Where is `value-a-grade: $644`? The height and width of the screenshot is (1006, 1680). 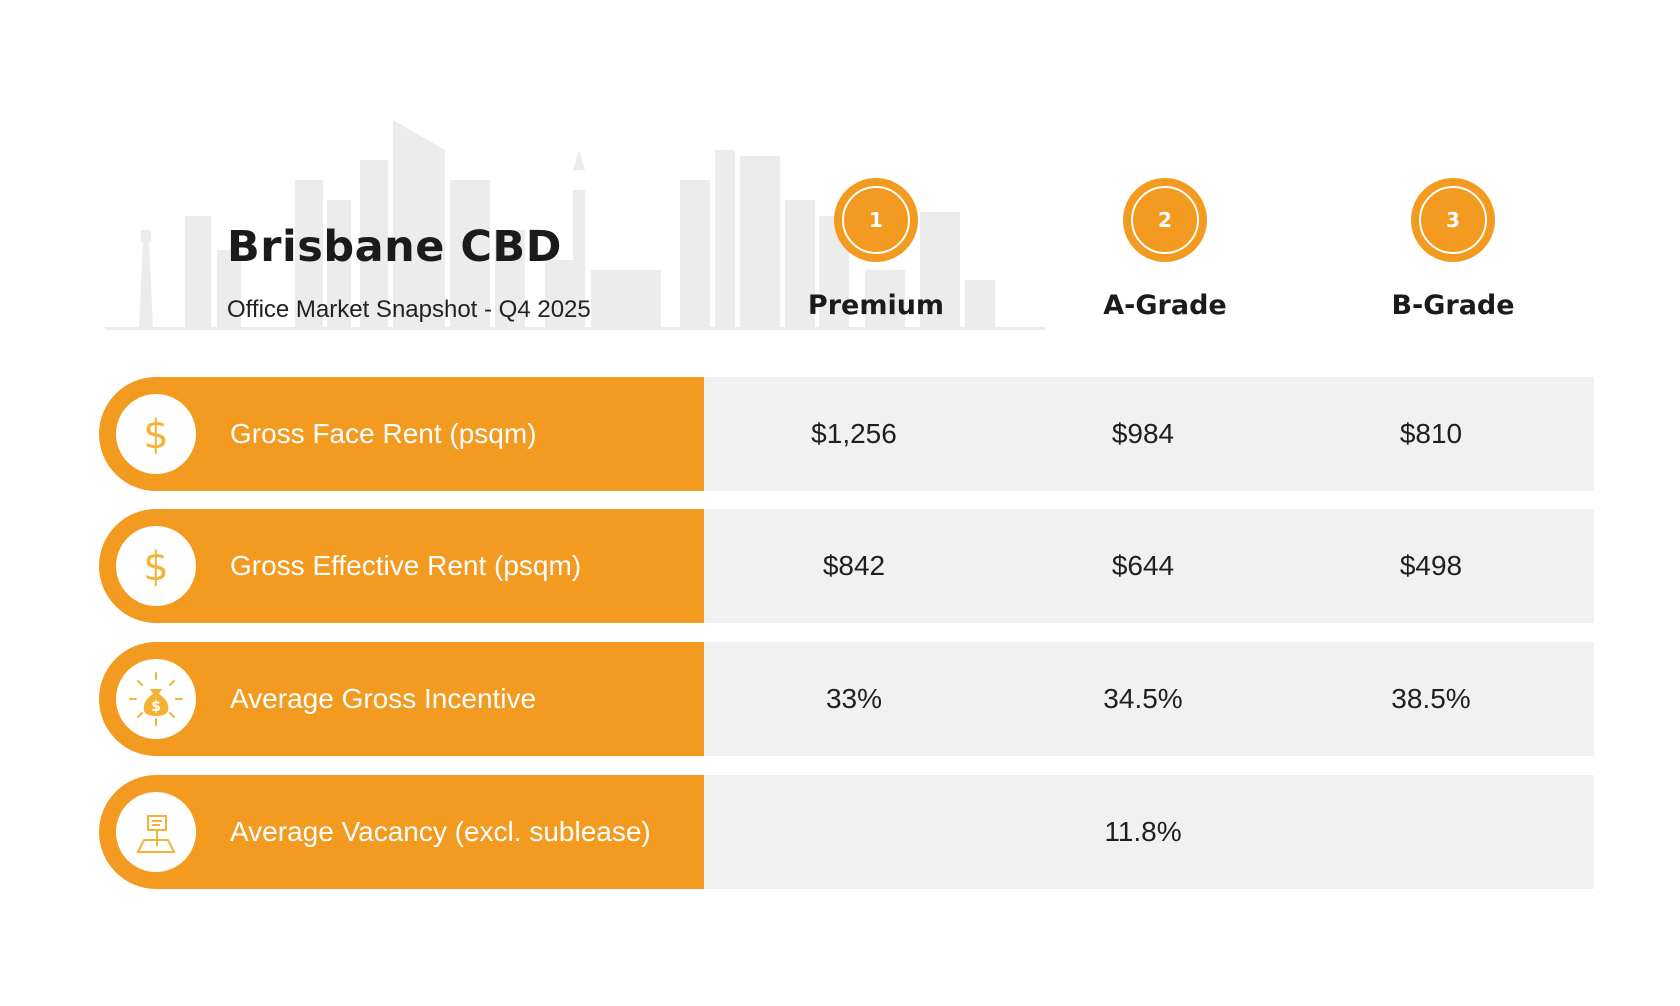 value-a-grade: $644 is located at coordinates (1143, 565).